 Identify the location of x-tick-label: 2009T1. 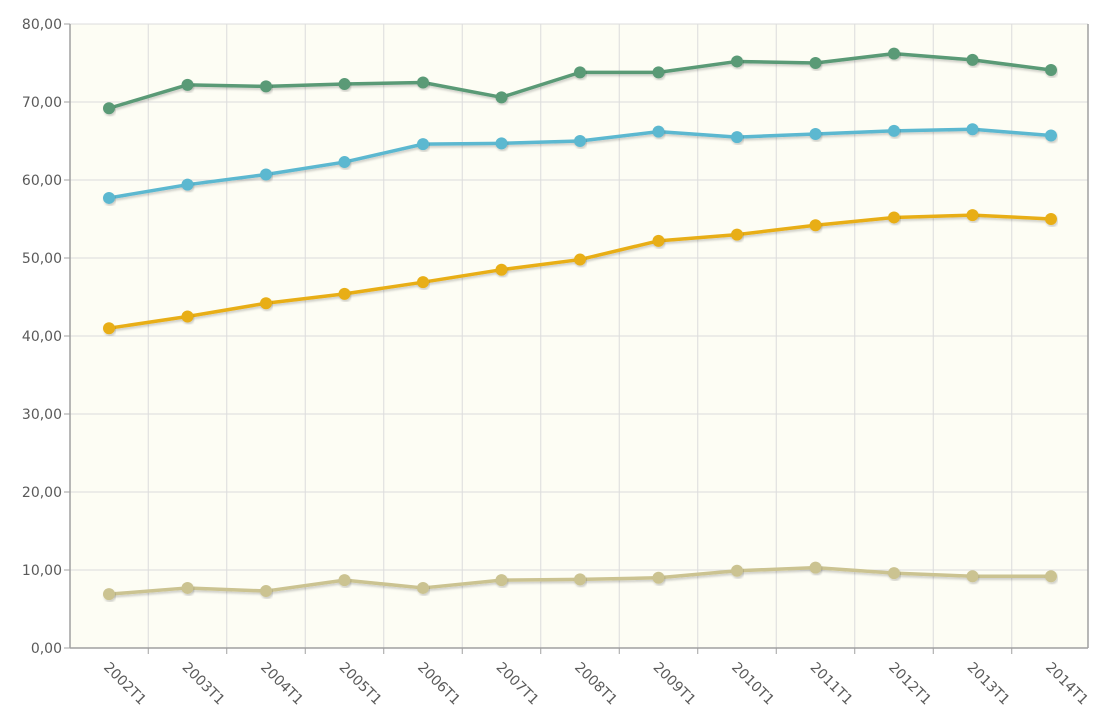
(674, 684).